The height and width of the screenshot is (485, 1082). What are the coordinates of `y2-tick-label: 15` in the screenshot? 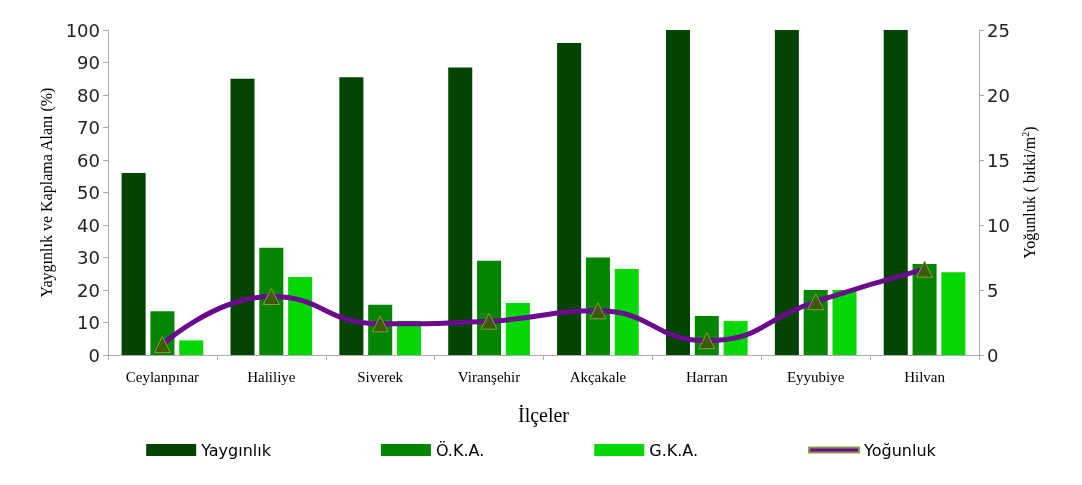 It's located at (998, 160).